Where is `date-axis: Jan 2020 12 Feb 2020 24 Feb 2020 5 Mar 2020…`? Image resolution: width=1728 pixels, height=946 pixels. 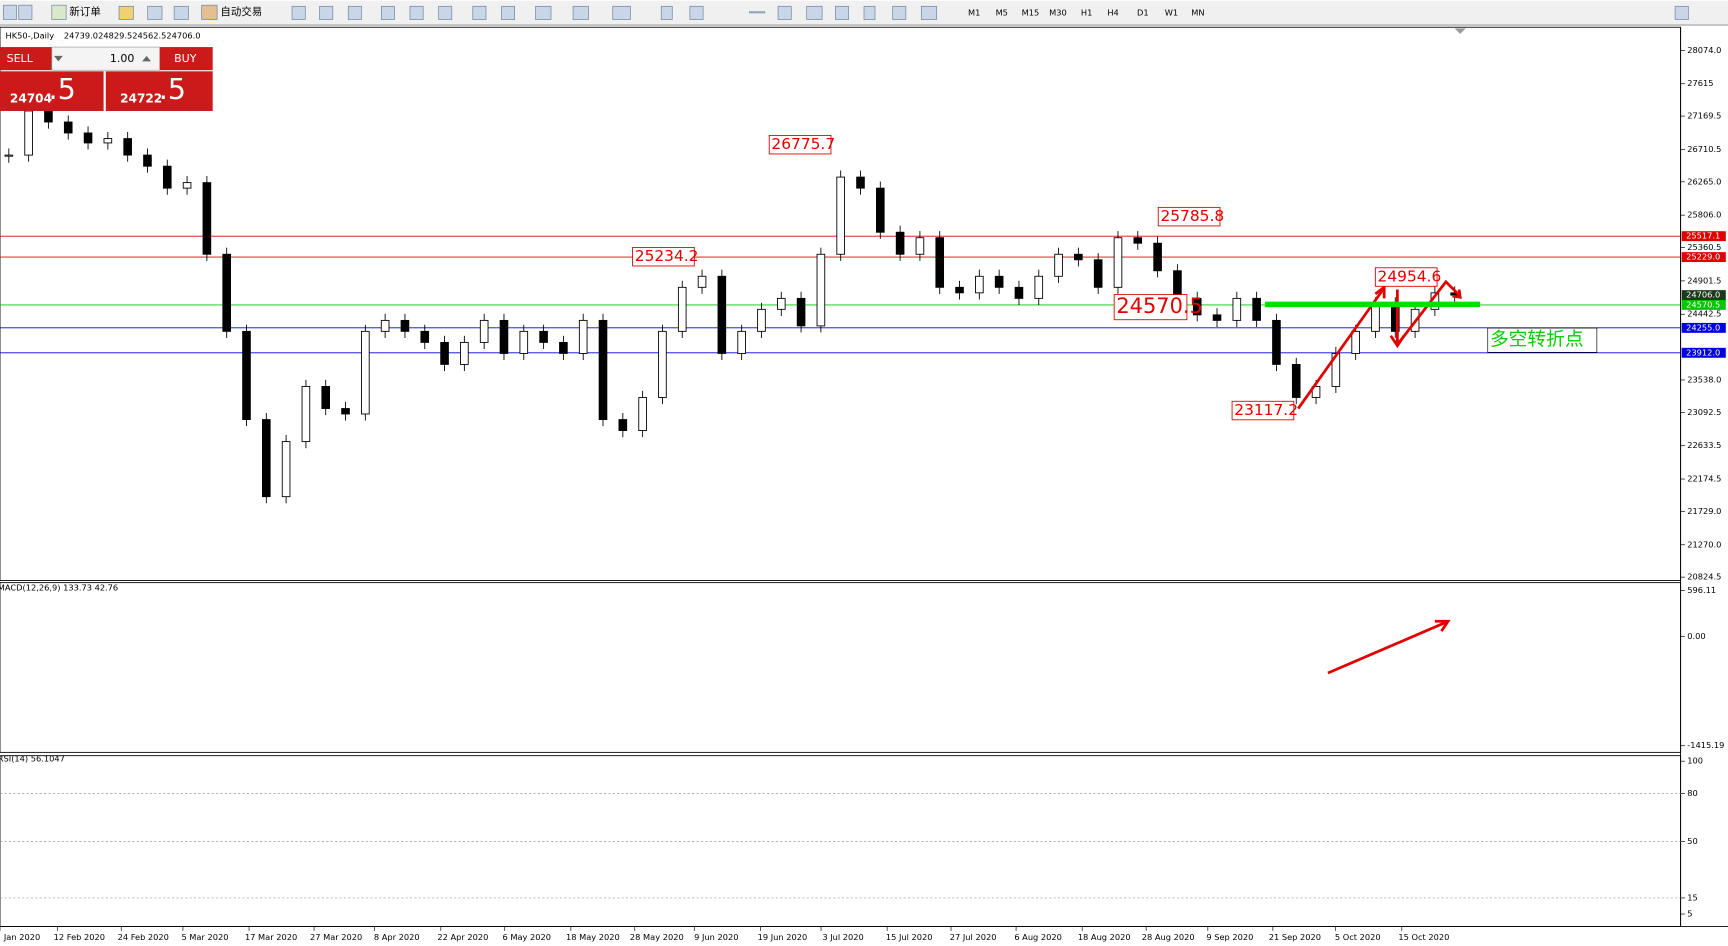 date-axis: Jan 2020 12 Feb 2020 24 Feb 2020 5 Mar 2020… is located at coordinates (724, 934).